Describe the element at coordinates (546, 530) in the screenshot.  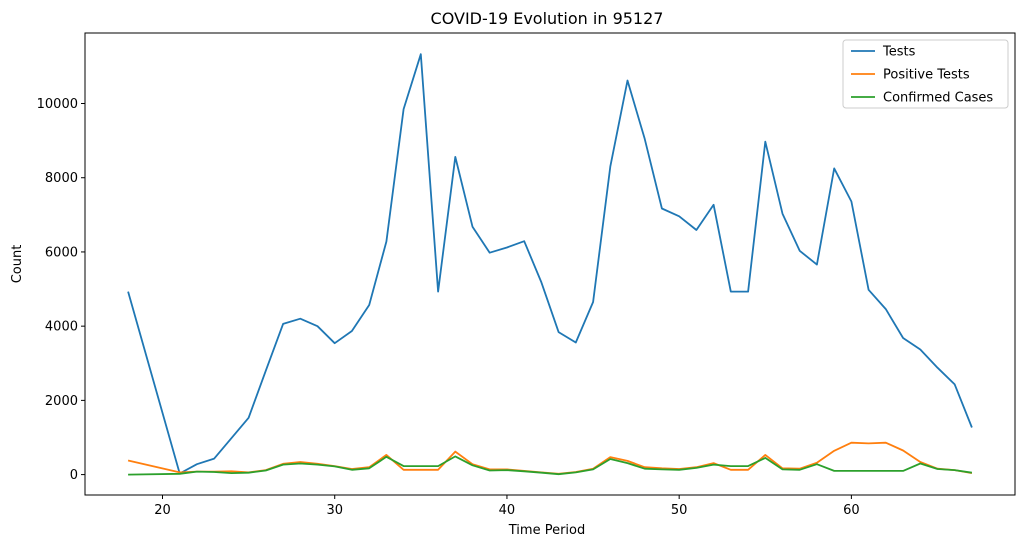
I see `x-axis-label: Time Period` at that location.